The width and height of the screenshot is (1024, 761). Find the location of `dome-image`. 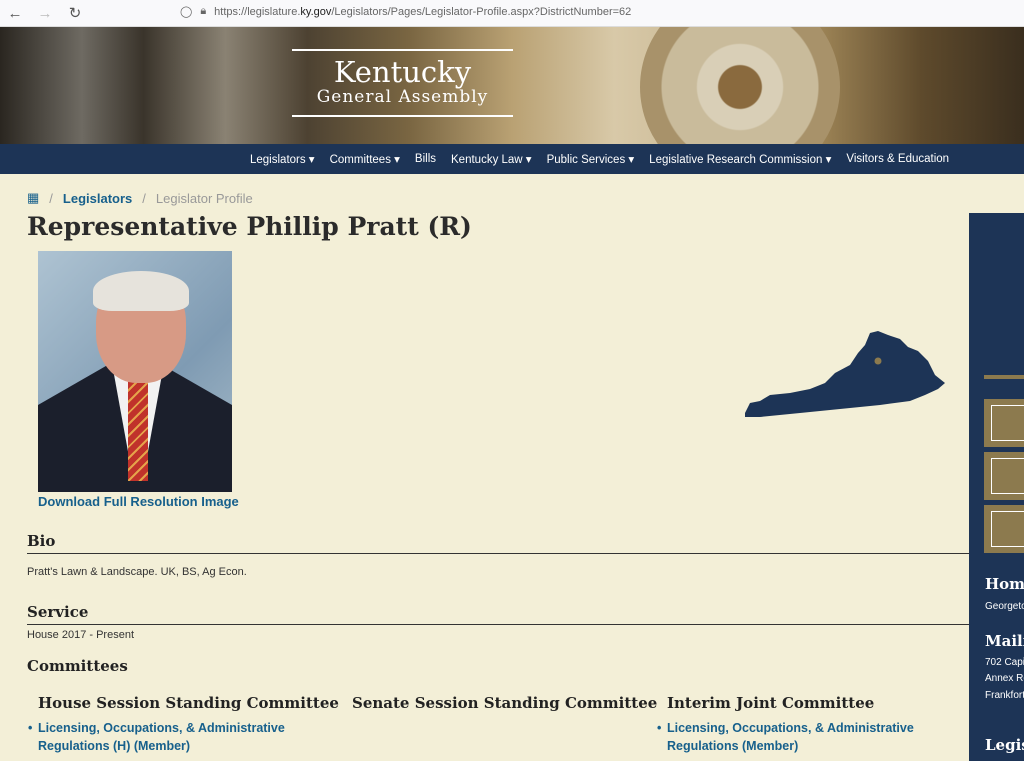

dome-image is located at coordinates (740, 85).